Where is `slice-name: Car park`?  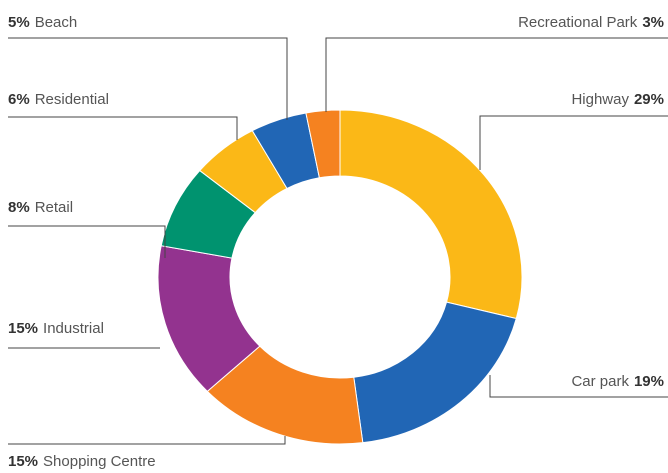 slice-name: Car park is located at coordinates (600, 381).